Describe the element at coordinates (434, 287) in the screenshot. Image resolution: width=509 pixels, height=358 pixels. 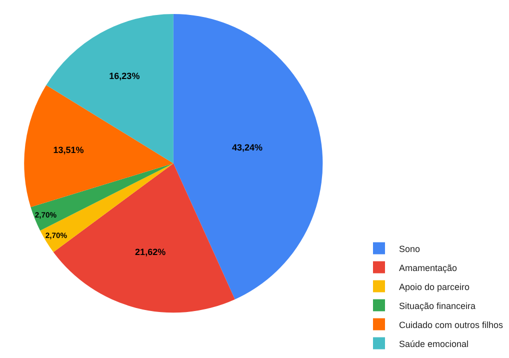
I see `legend-label: Apoio do parceiro` at that location.